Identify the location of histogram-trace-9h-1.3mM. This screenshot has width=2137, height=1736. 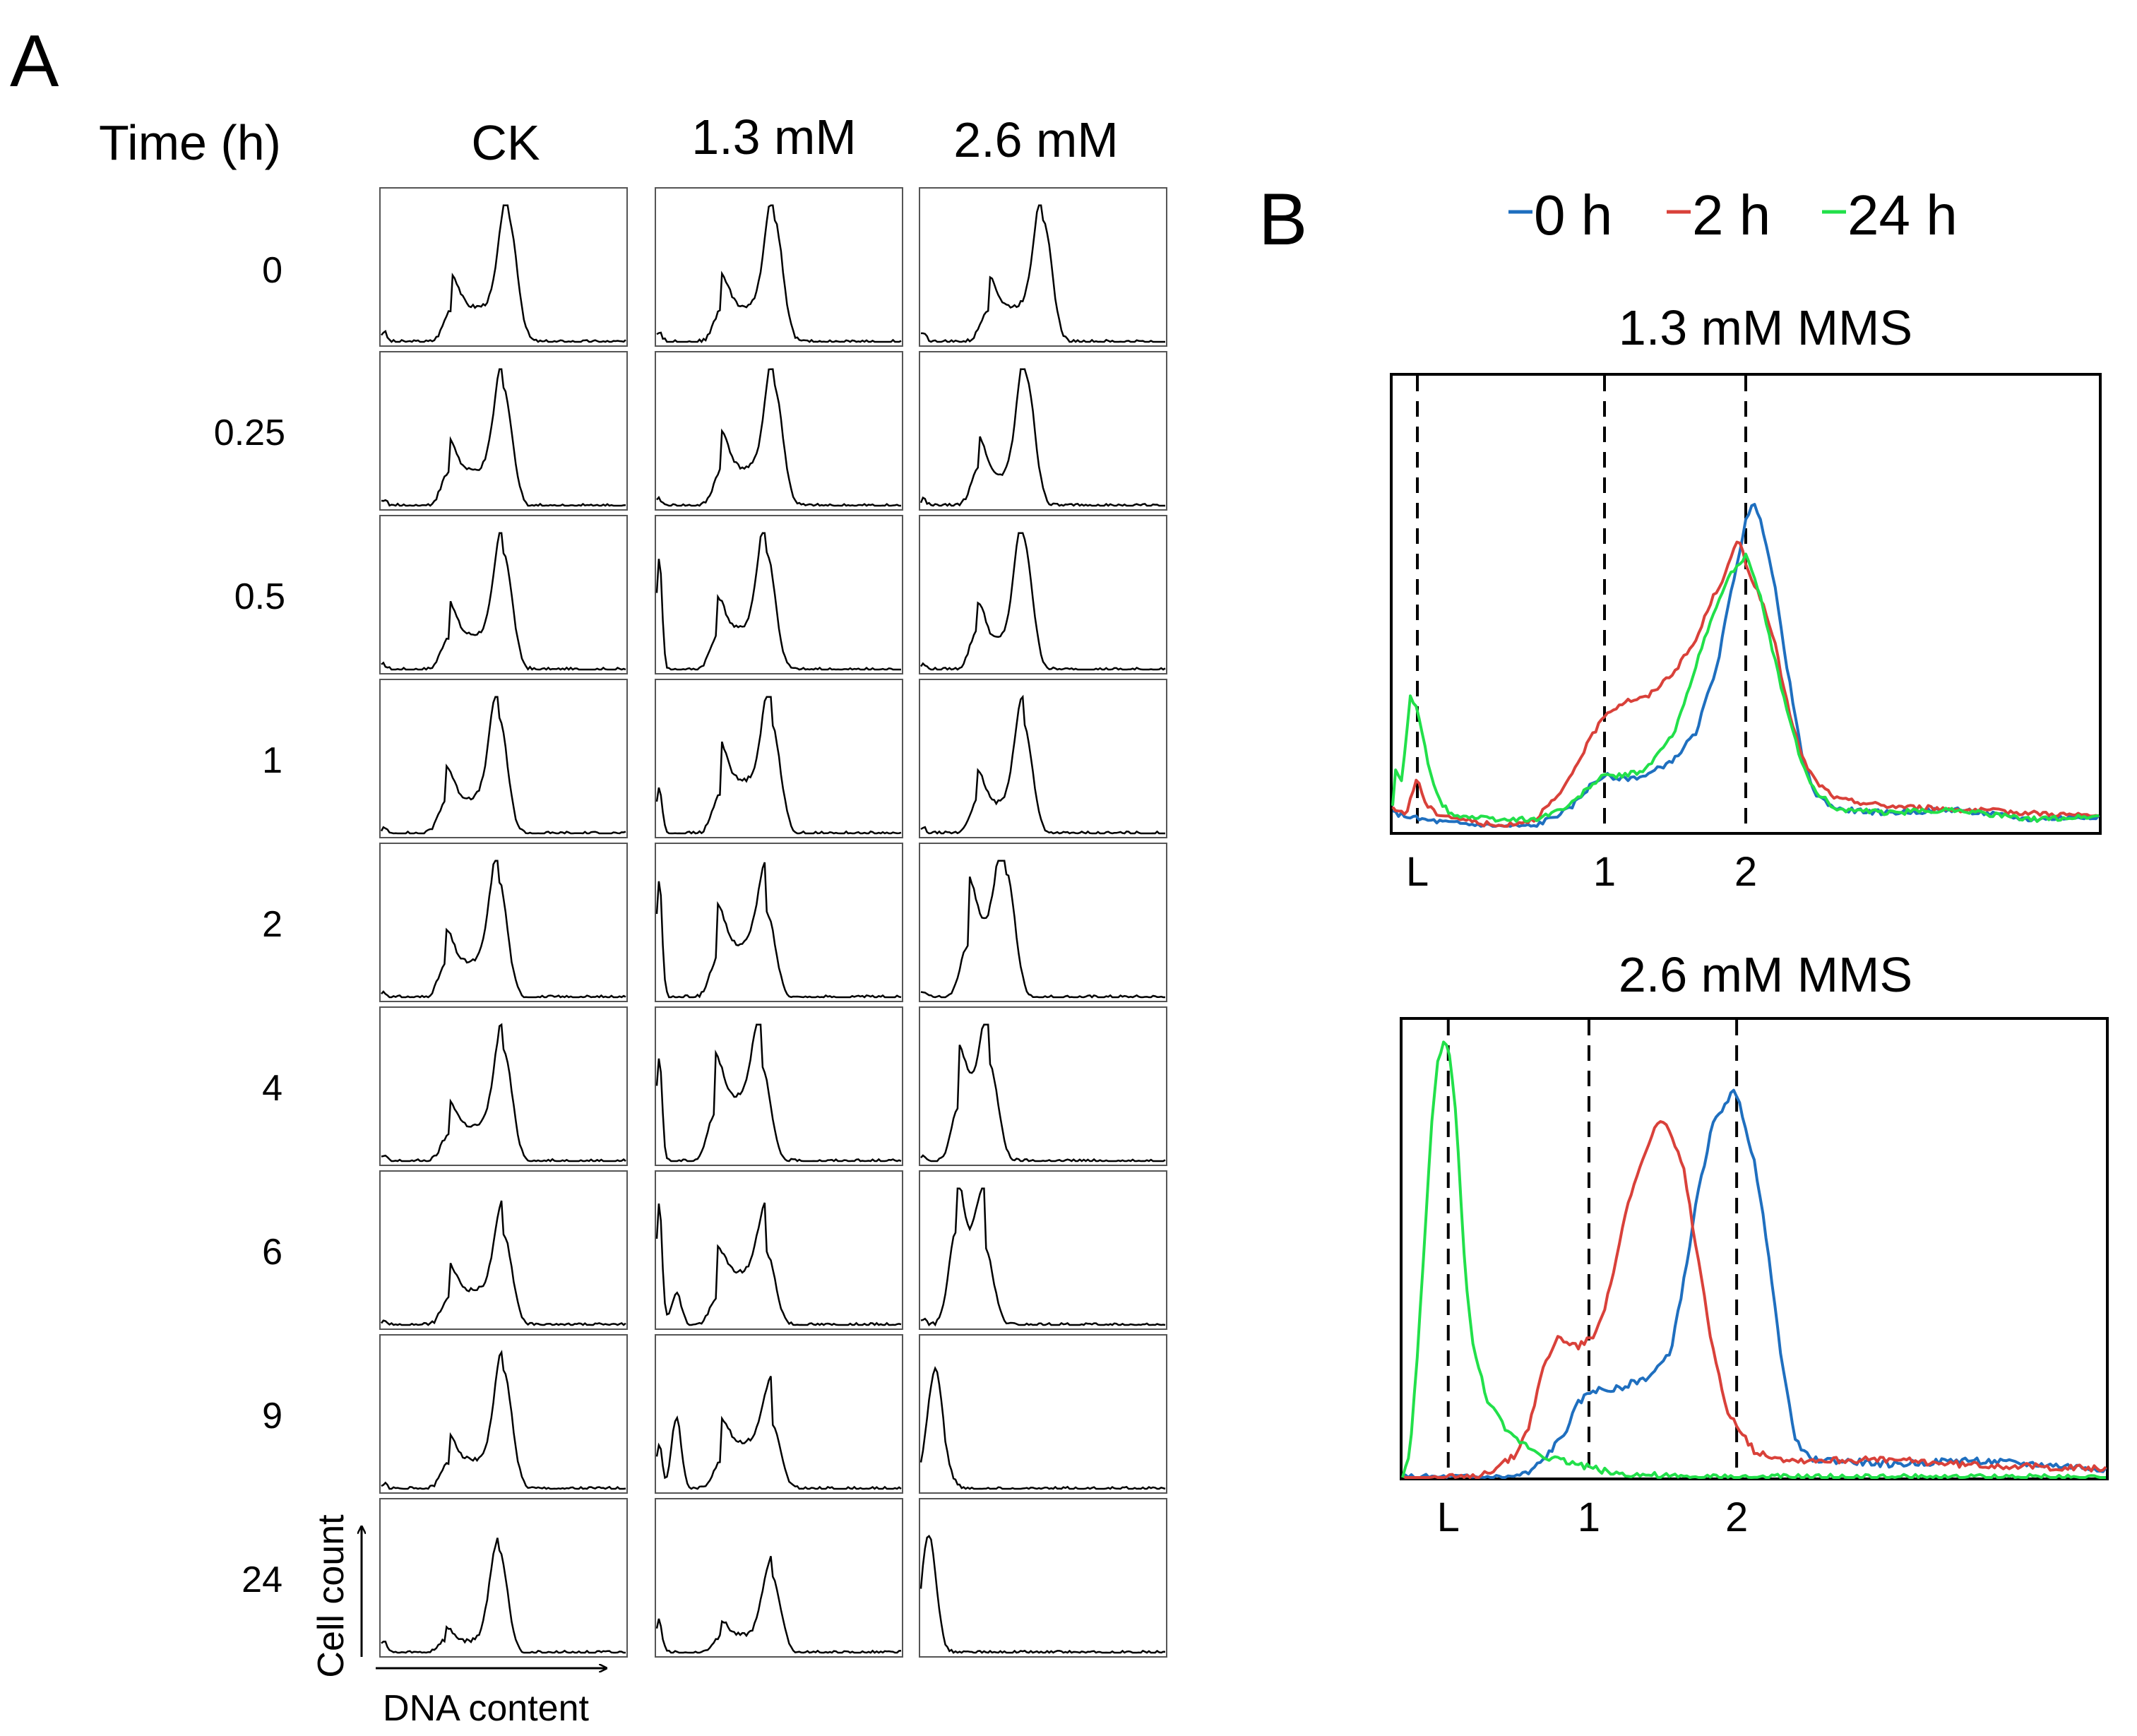
(778, 1433).